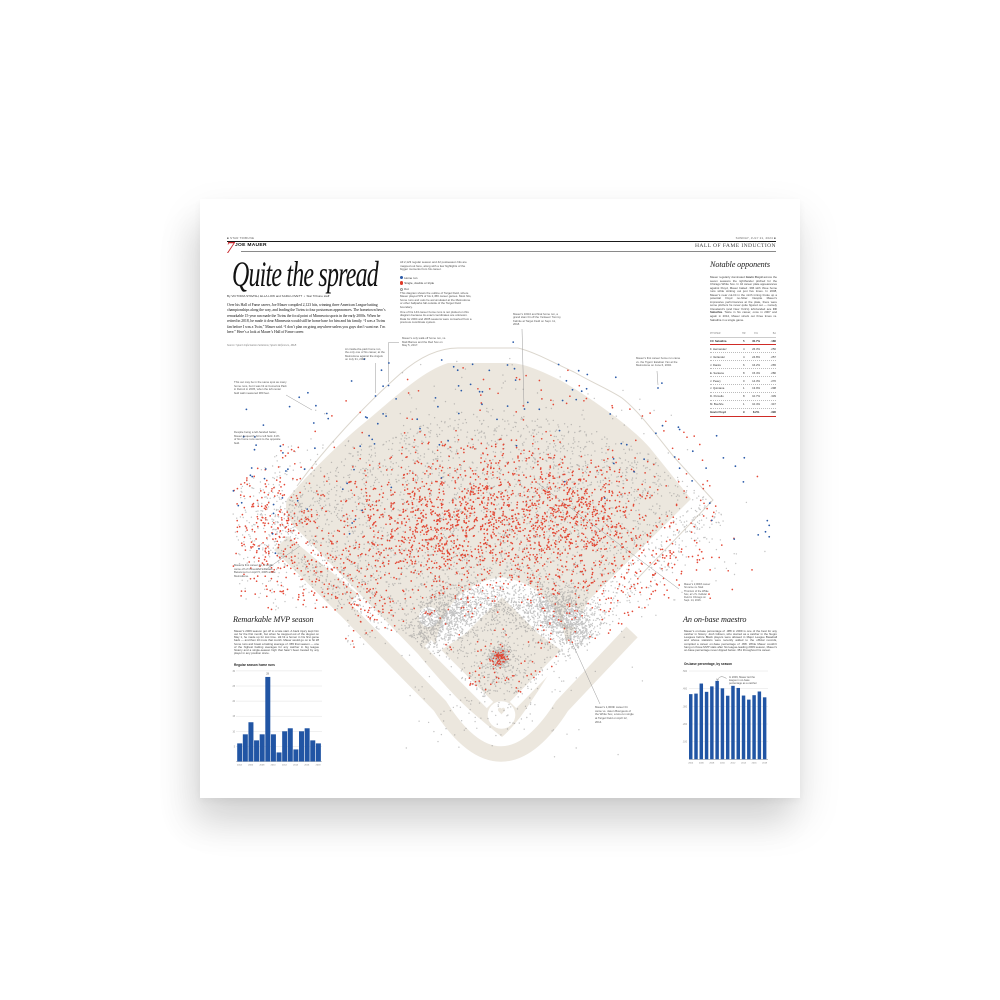 The height and width of the screenshot is (1000, 1000). I want to click on svg-text: .300, so click(685, 707).